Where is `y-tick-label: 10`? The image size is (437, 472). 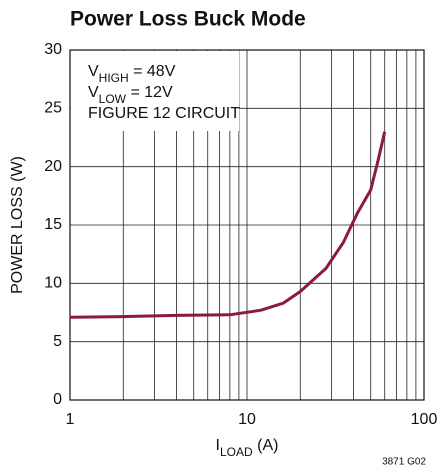
y-tick-label: 10 is located at coordinates (53, 283).